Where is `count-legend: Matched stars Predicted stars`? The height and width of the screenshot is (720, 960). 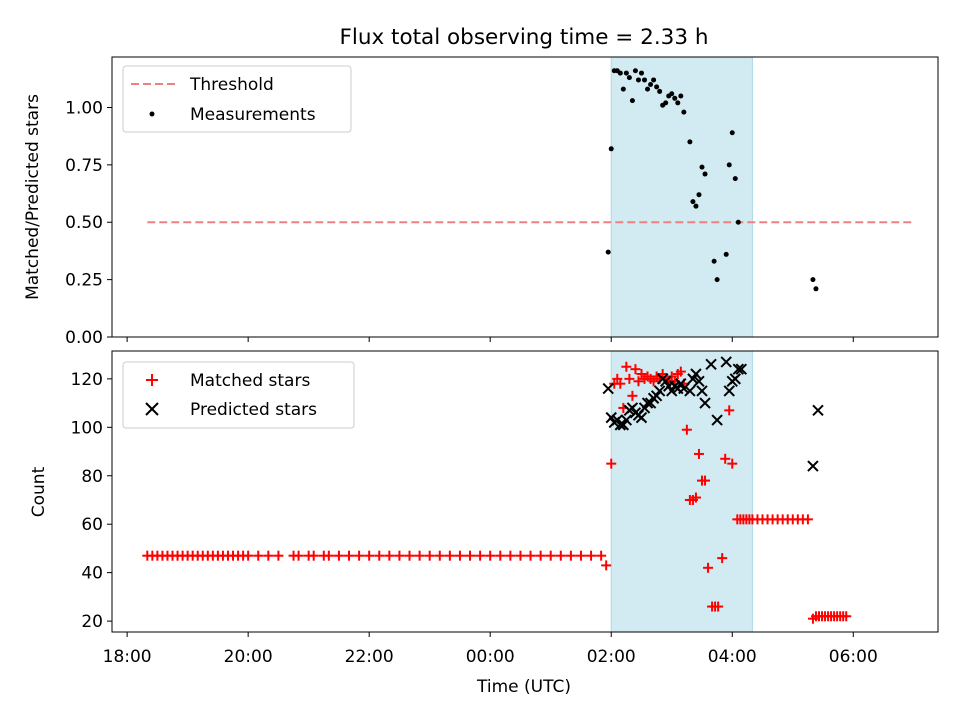 count-legend: Matched stars Predicted stars is located at coordinates (238, 395).